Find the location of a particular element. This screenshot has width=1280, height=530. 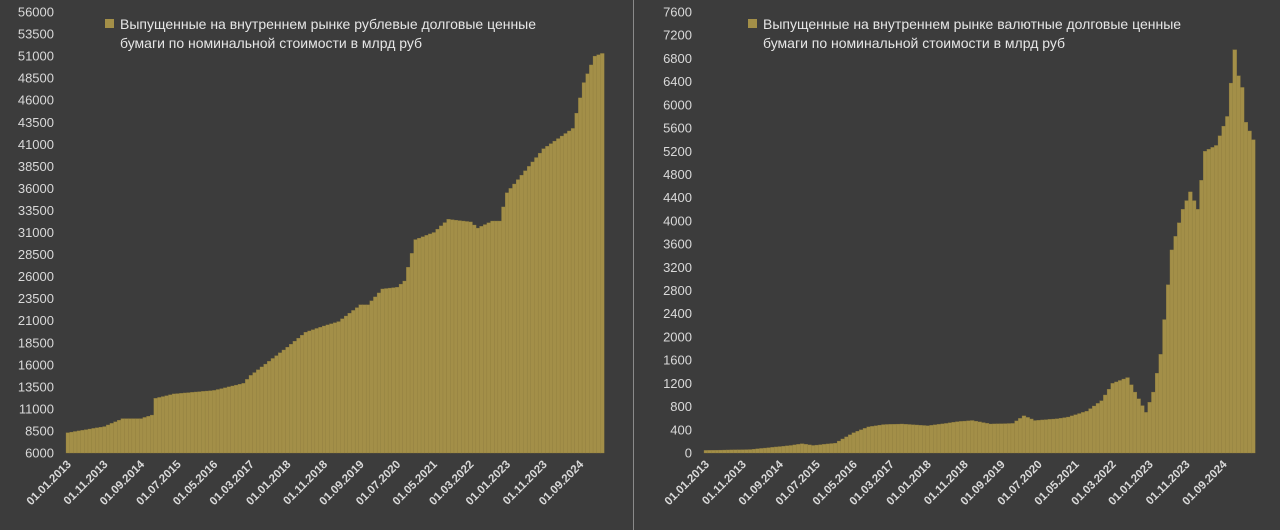

y-tick-label: 6000 is located at coordinates (677, 104).